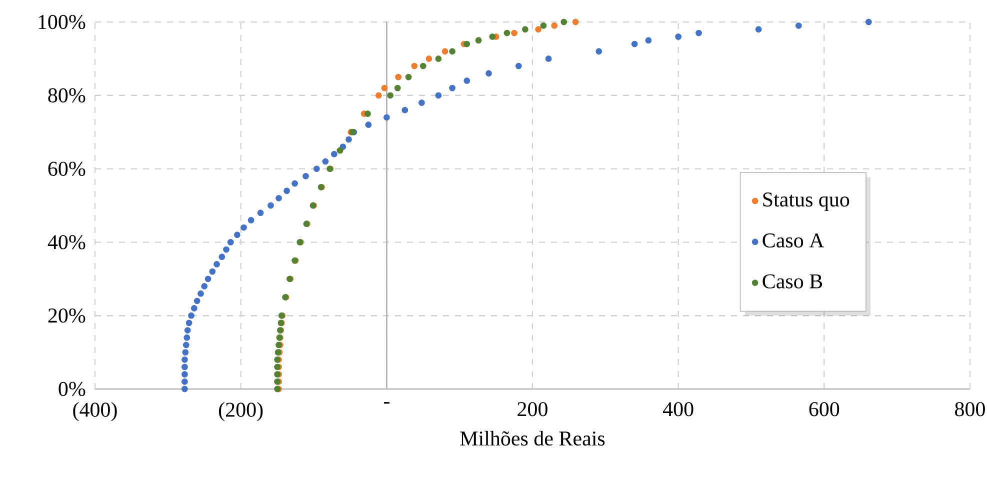  What do you see at coordinates (67, 95) in the screenshot?
I see `y-tick-label: 80%` at bounding box center [67, 95].